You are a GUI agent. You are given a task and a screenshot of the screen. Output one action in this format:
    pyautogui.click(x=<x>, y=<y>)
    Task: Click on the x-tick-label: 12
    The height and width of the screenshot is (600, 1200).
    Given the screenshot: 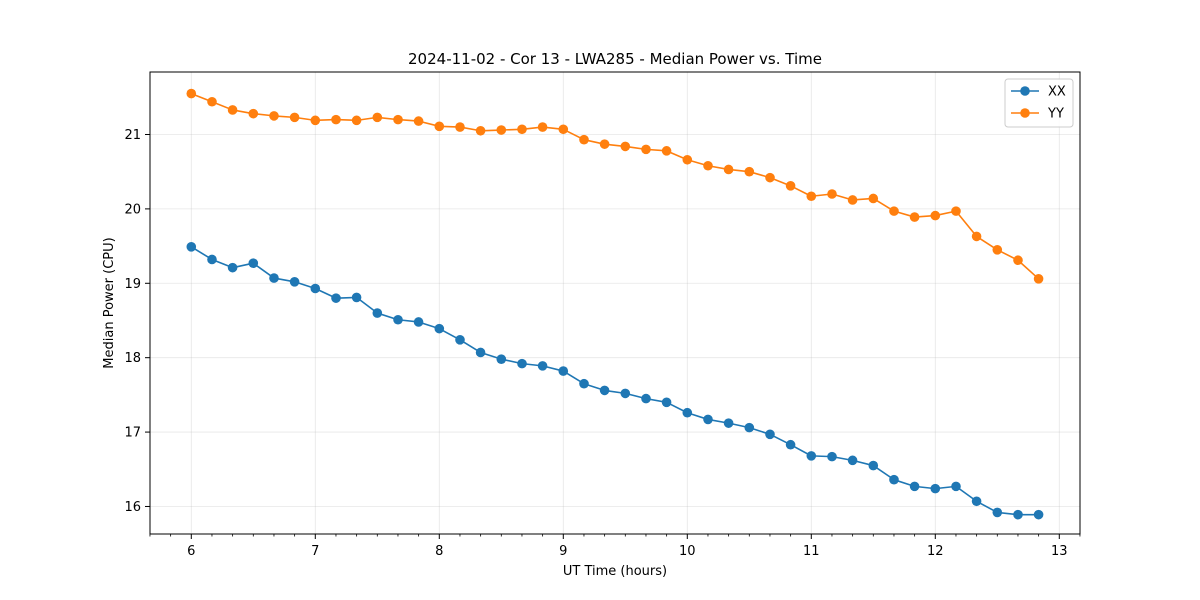 What is the action you would take?
    pyautogui.click(x=935, y=551)
    